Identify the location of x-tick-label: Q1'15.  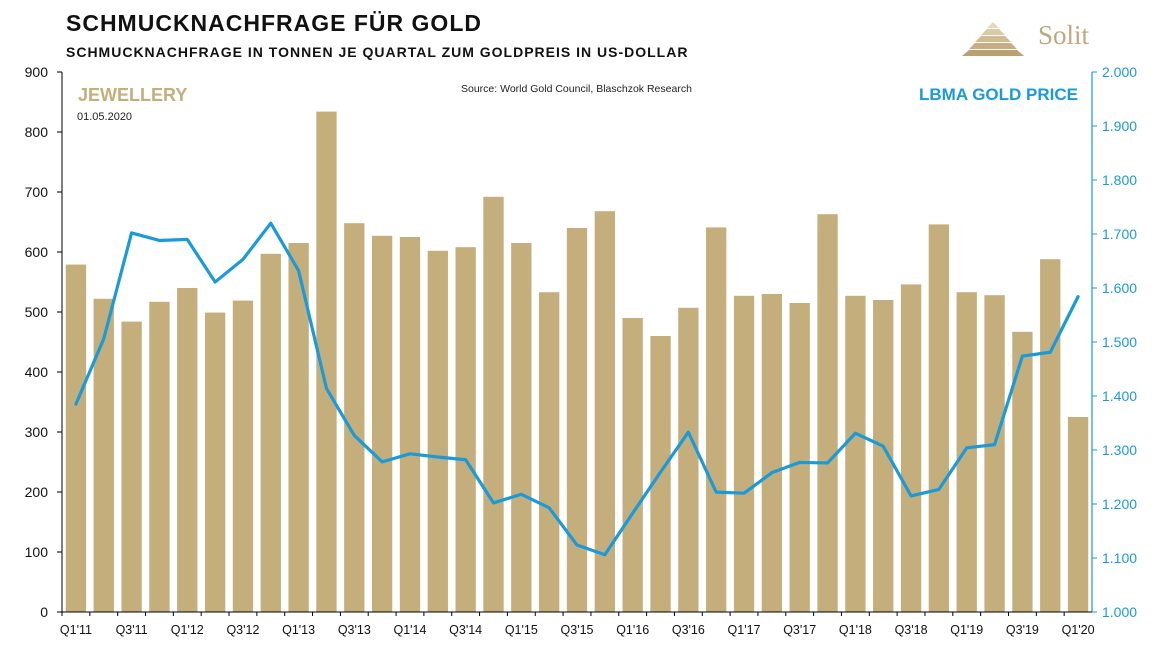
(521, 630).